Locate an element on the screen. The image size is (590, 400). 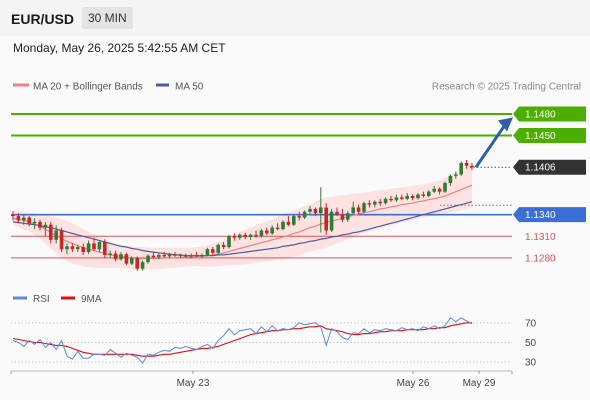
copyright-text: Research © 2025 Trading Central is located at coordinates (506, 87).